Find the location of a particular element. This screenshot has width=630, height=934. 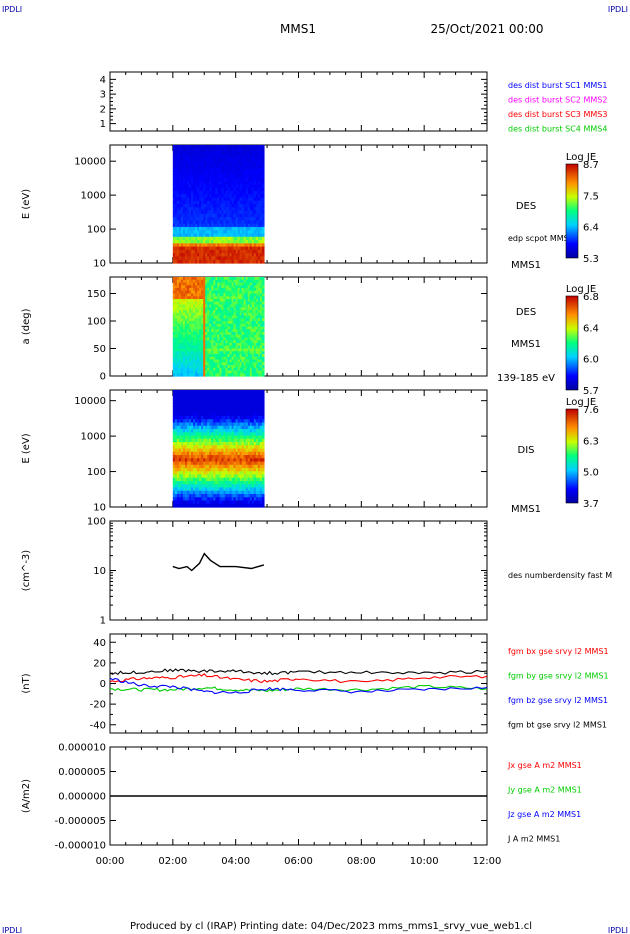

des-pitch-colorbar-tick: 5.7 is located at coordinates (591, 391).